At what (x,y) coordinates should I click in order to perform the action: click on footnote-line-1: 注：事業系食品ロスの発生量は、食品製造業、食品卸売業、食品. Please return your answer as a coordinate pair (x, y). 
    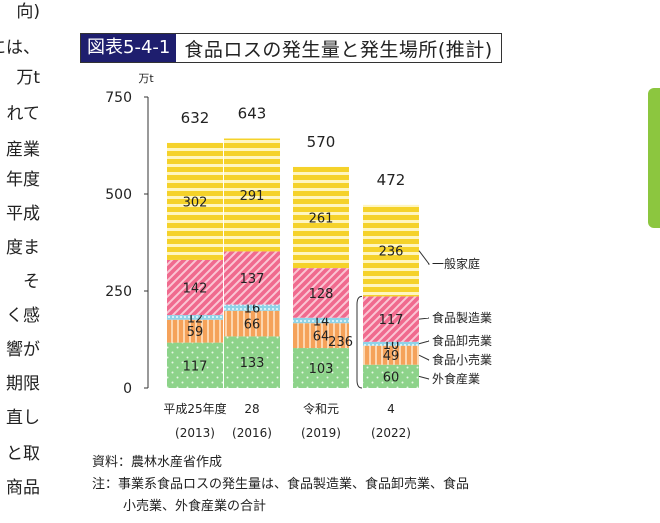
    Looking at the image, I should click on (281, 484).